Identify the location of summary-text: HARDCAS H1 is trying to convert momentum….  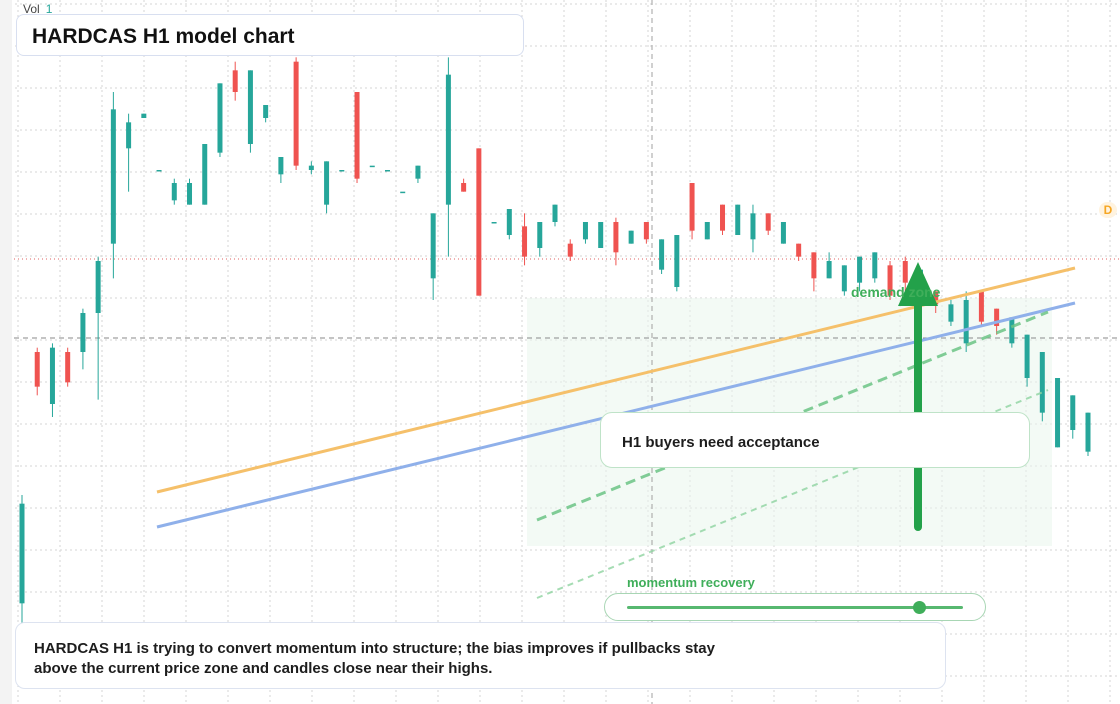
(374, 658).